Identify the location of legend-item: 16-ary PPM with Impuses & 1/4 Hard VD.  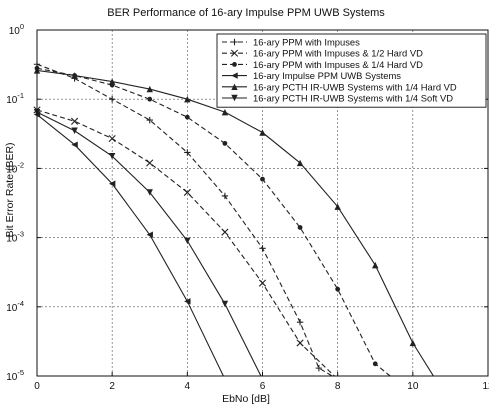
(322, 64).